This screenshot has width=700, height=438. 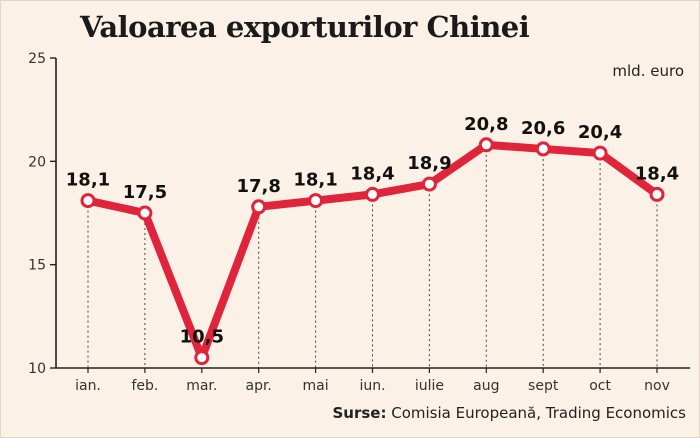 What do you see at coordinates (429, 163) in the screenshot?
I see `data-label: 18,9` at bounding box center [429, 163].